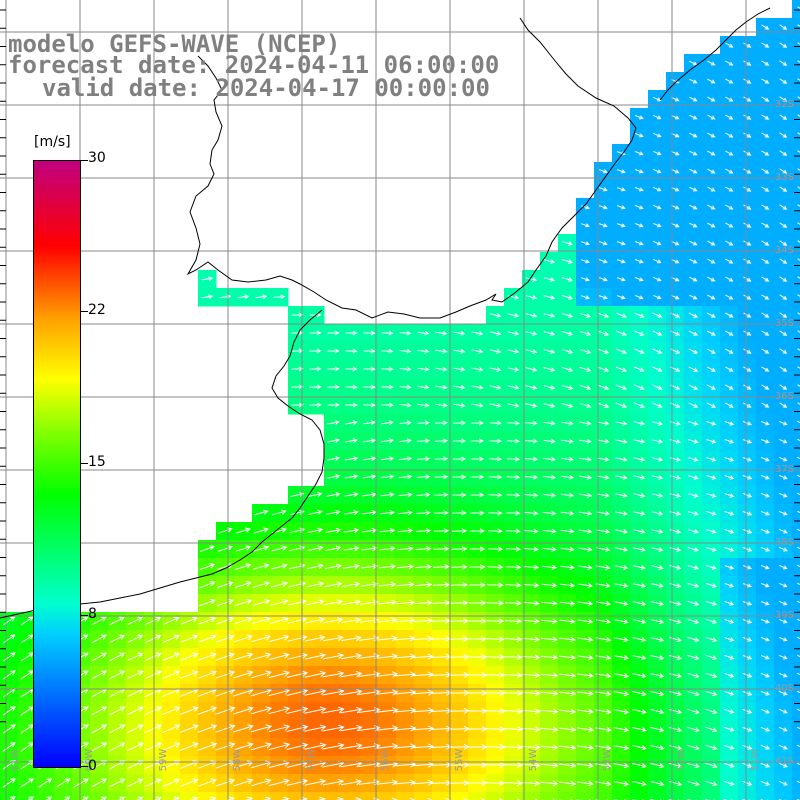 The height and width of the screenshot is (800, 800). Describe the element at coordinates (784, 323) in the screenshot. I see `latitude-label: 35S` at that location.